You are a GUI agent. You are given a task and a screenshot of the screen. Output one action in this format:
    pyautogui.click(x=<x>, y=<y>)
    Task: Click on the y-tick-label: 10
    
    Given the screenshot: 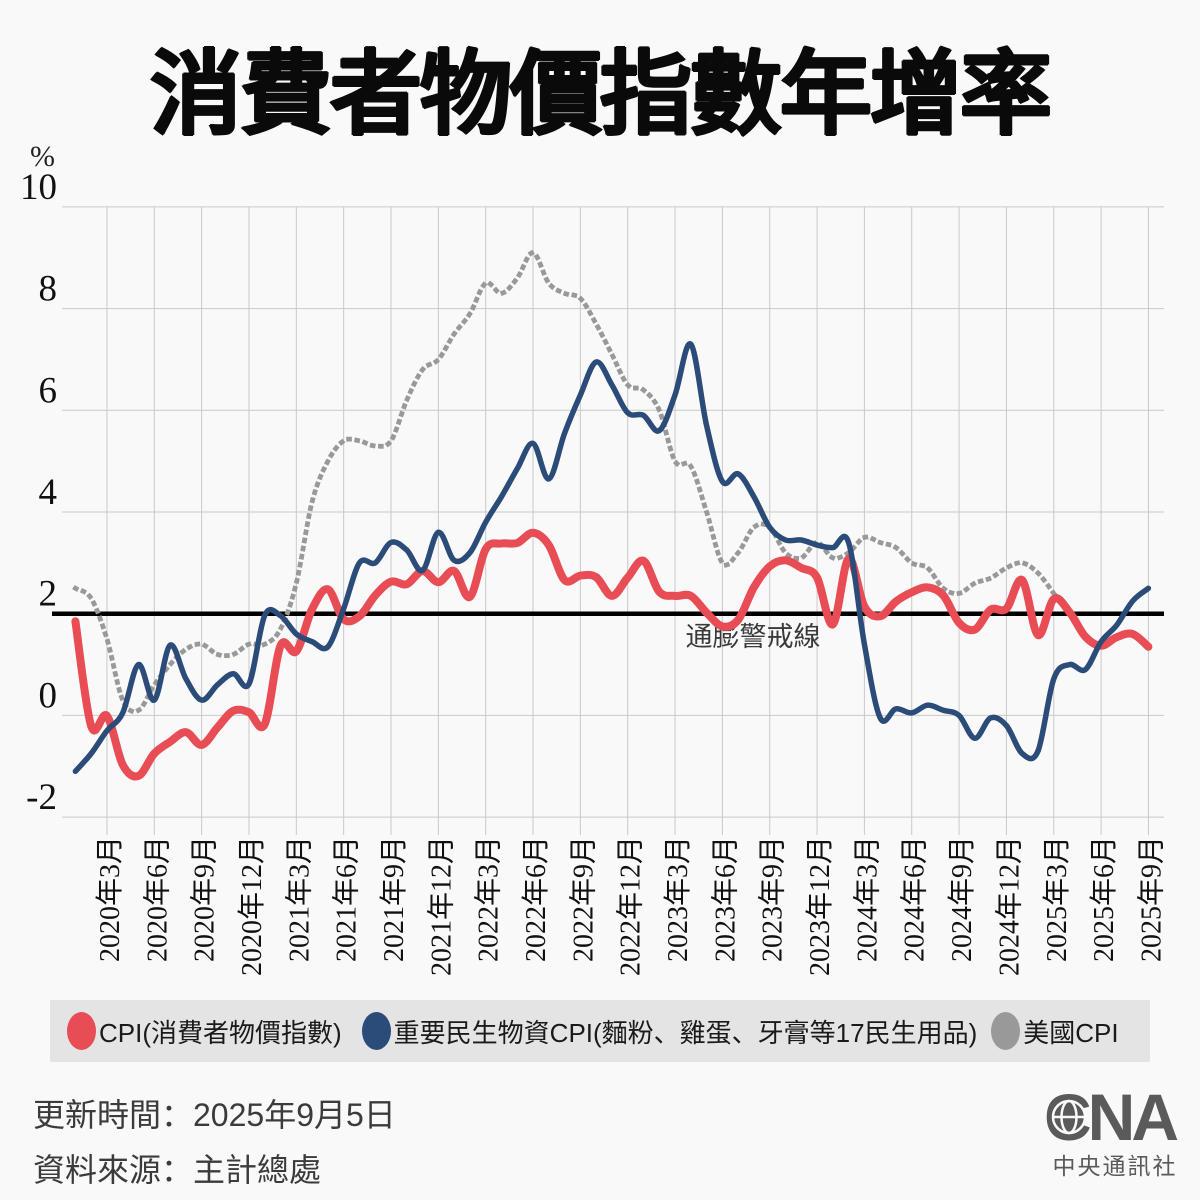 What is the action you would take?
    pyautogui.click(x=38, y=187)
    